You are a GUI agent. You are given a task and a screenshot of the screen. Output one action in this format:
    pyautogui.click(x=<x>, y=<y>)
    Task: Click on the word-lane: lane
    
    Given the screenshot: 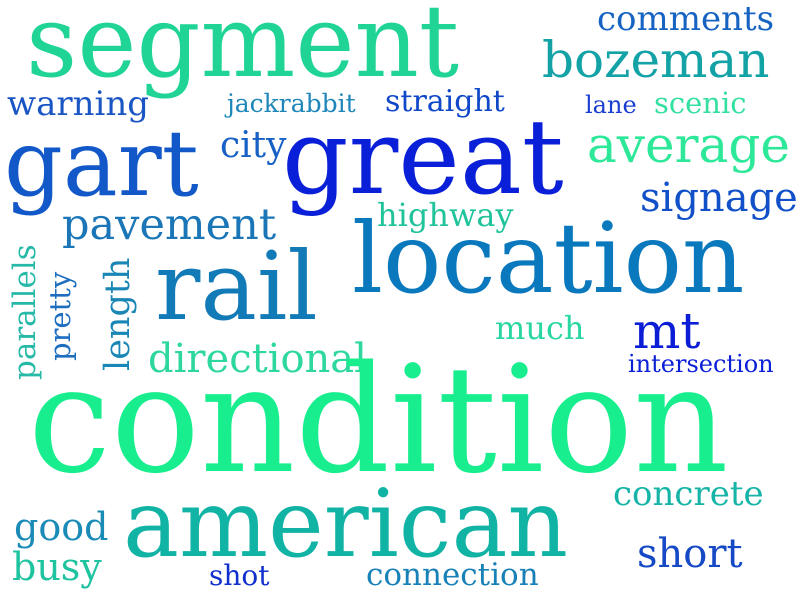 What is the action you would take?
    pyautogui.click(x=611, y=105)
    